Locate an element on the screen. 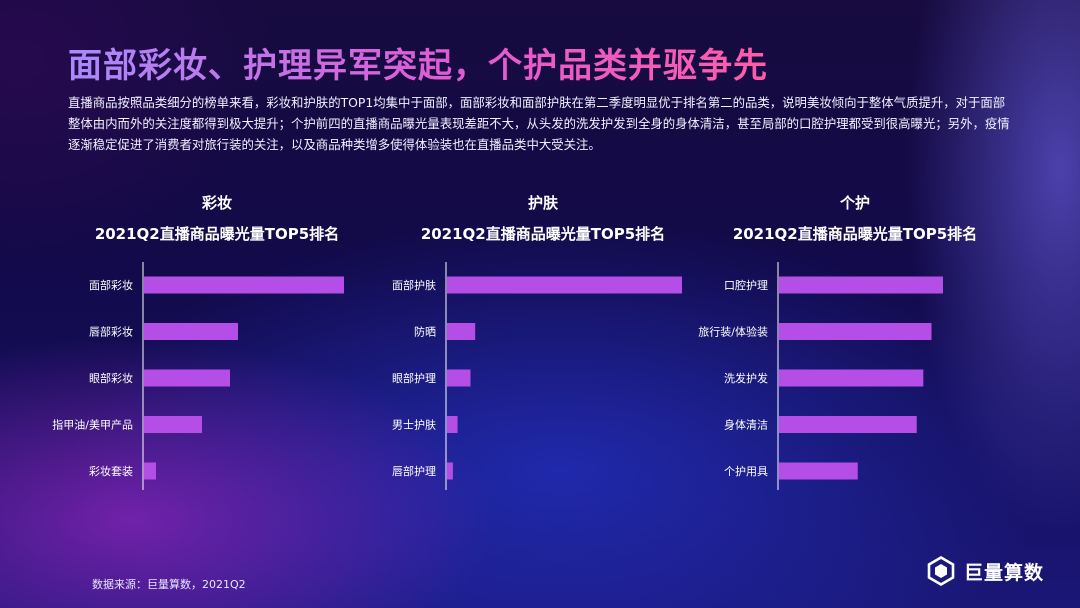 The image size is (1080, 608). panel-subtitle-personal-care: 2021Q2直播商品曝光量TOP5排名 is located at coordinates (855, 234).